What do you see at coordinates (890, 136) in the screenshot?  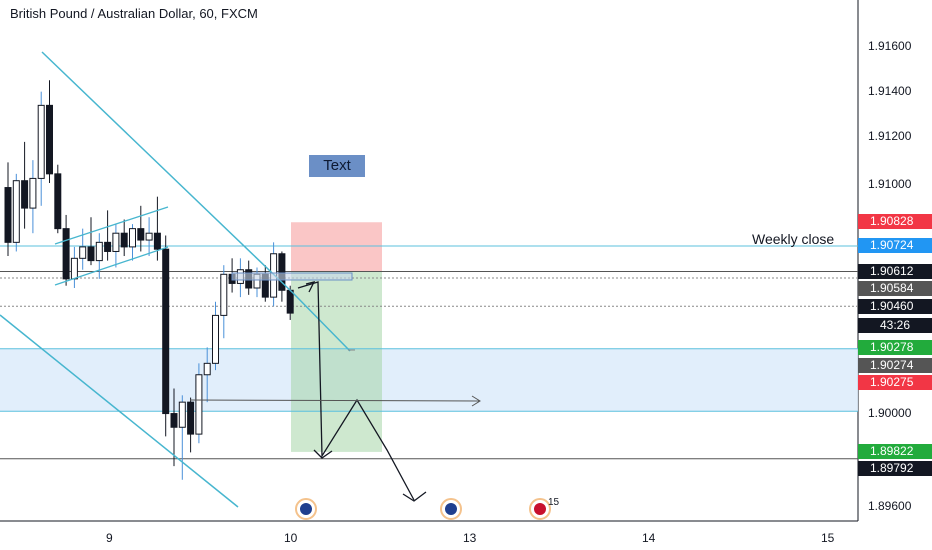 I see `price-label: 1.91200` at bounding box center [890, 136].